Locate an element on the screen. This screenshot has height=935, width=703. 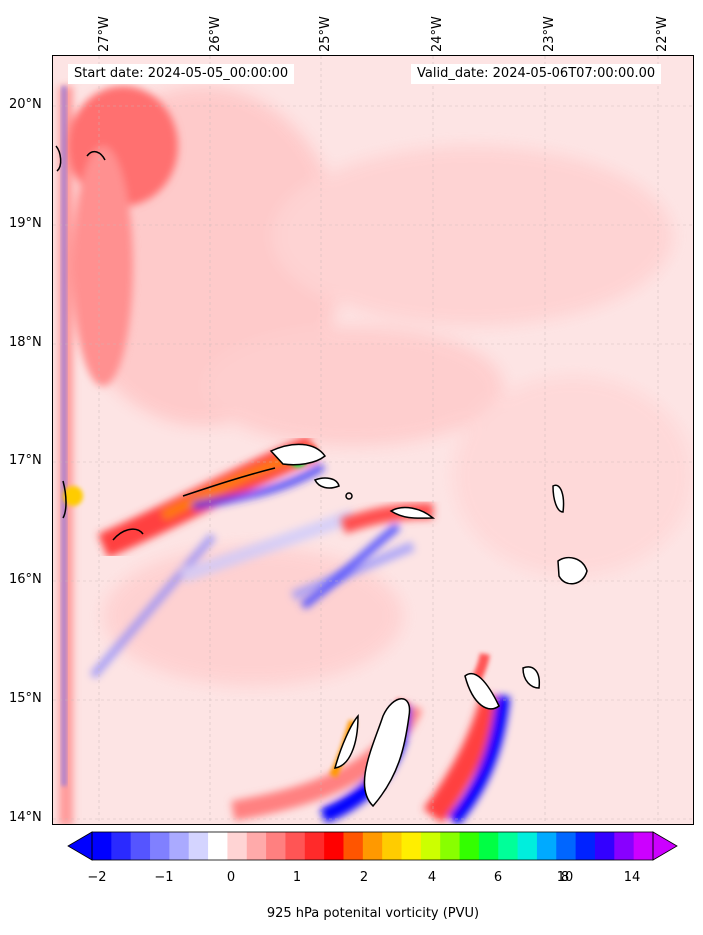
colorbar-tick: 10 is located at coordinates (565, 877).